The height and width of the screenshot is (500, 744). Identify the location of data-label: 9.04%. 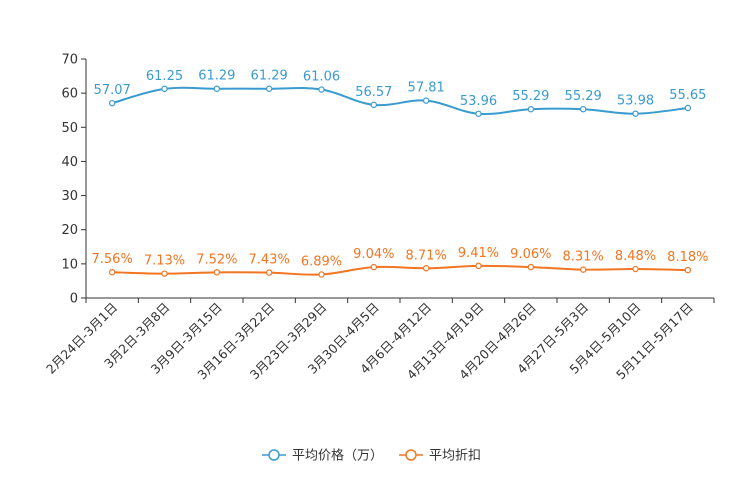
(373, 254).